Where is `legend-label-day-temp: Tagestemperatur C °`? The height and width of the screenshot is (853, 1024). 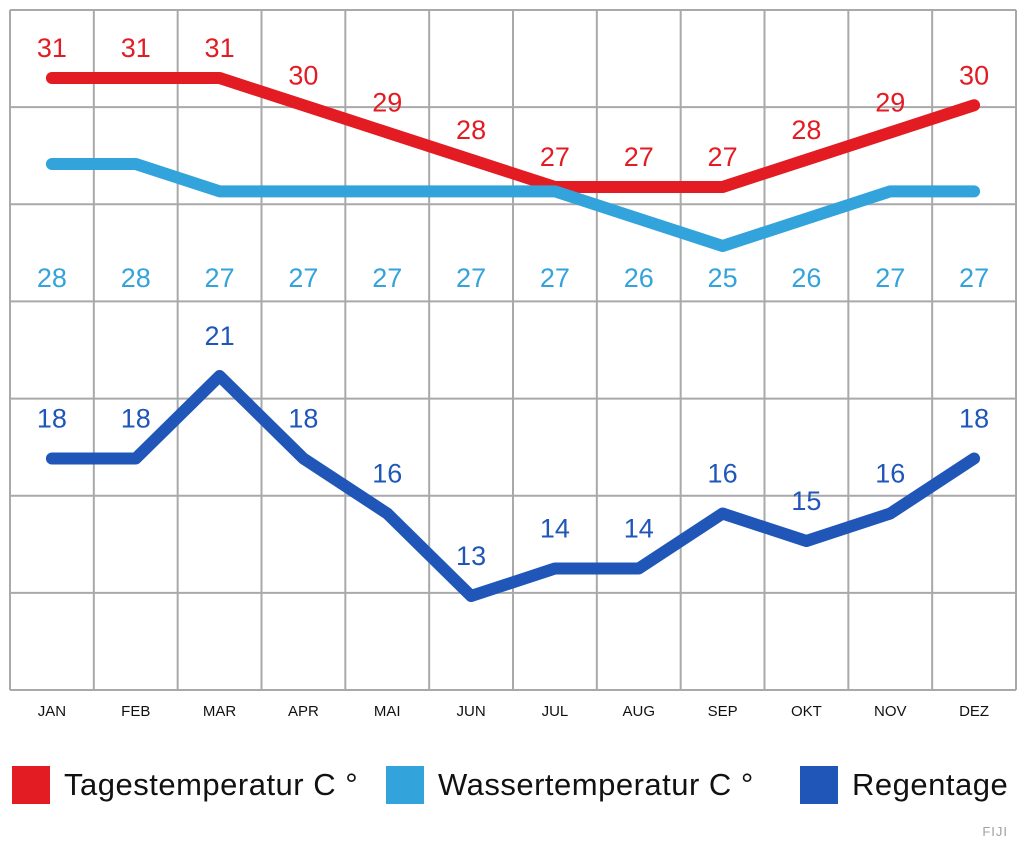
legend-label-day-temp: Tagestemperatur C ° is located at coordinates (211, 784).